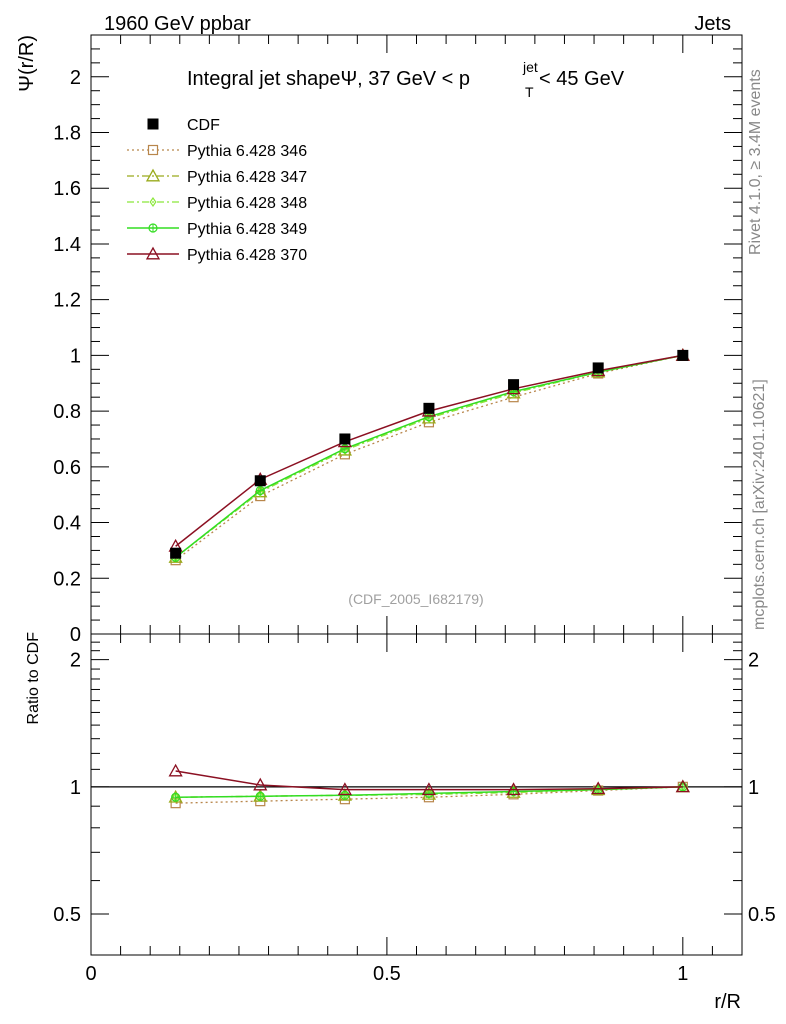 The height and width of the screenshot is (1024, 786). What do you see at coordinates (759, 504) in the screenshot?
I see `mcplots-label: mcplots.cern.ch [arXiv:2401.10621]` at bounding box center [759, 504].